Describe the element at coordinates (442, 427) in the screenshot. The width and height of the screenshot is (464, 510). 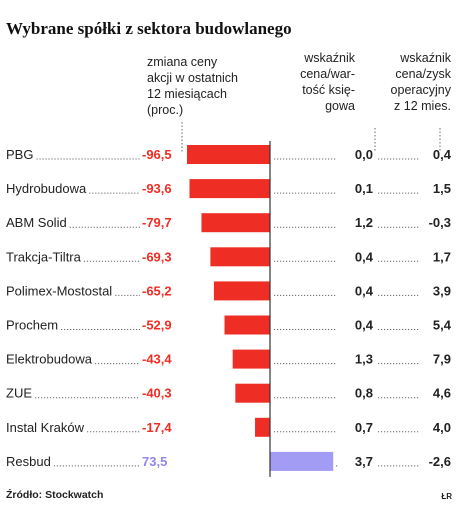
I see `pe-ratio-label: 4,0` at that location.